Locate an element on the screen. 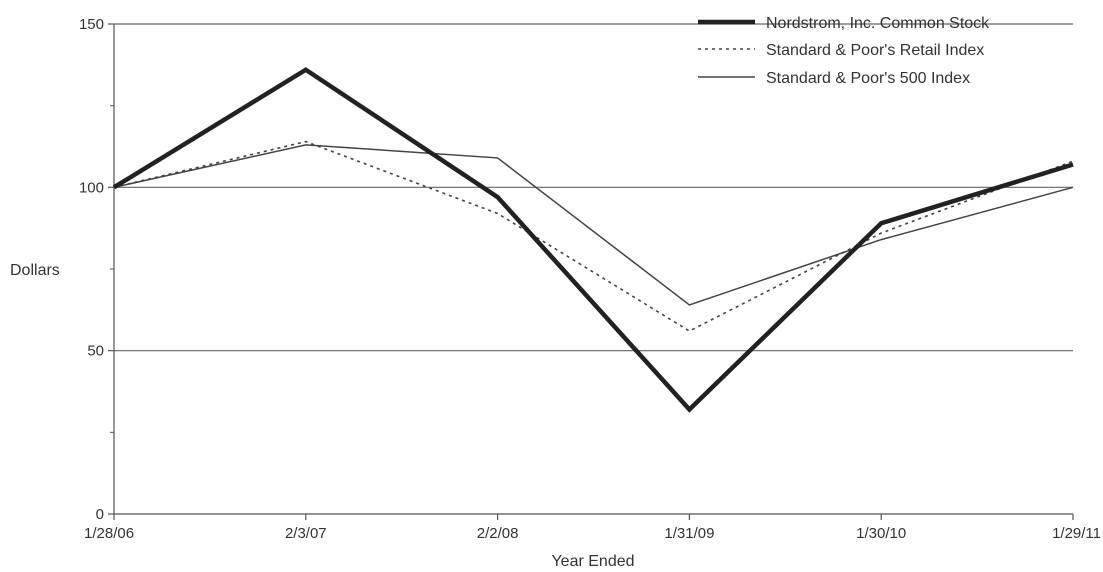 This screenshot has height=572, width=1103. legend-label-1: Standard & Poor's Retail Index is located at coordinates (875, 50).